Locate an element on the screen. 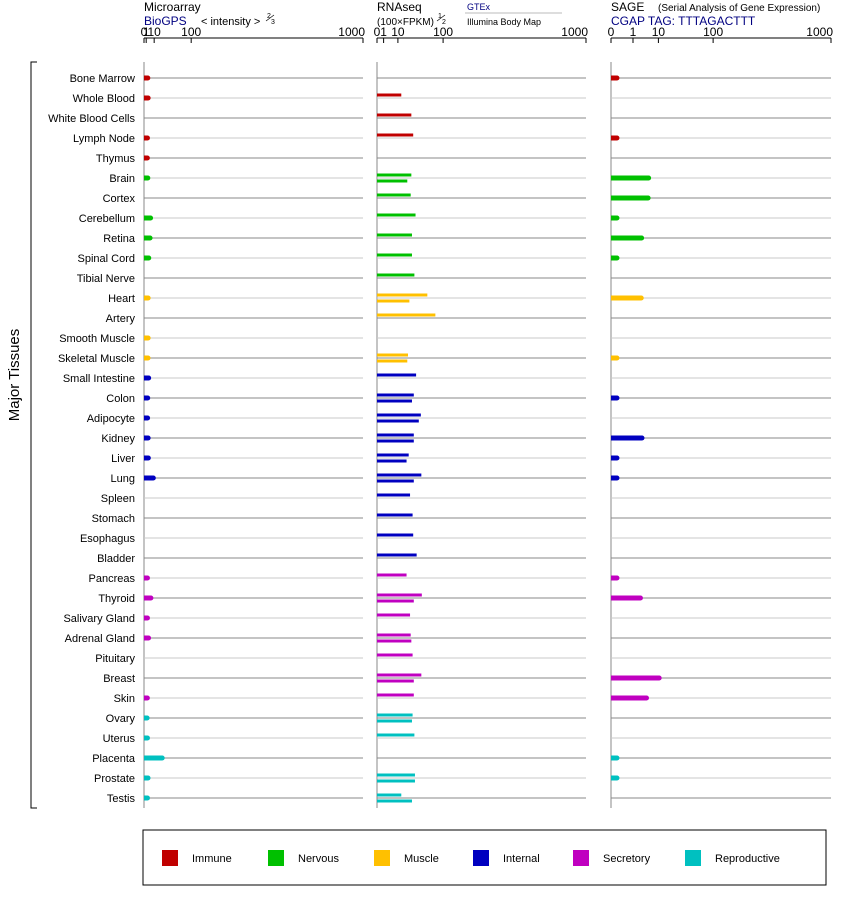 The image size is (842, 900). tissue-label: Thymus is located at coordinates (116, 159).